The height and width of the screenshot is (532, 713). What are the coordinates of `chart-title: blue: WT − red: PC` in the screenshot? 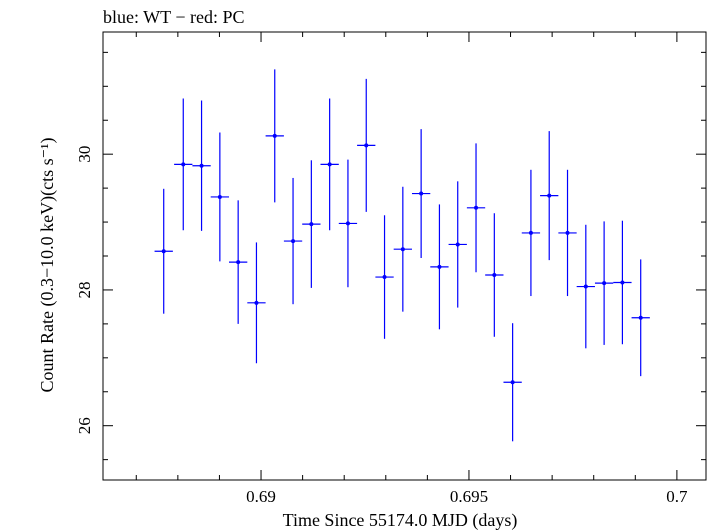 It's located at (173, 17).